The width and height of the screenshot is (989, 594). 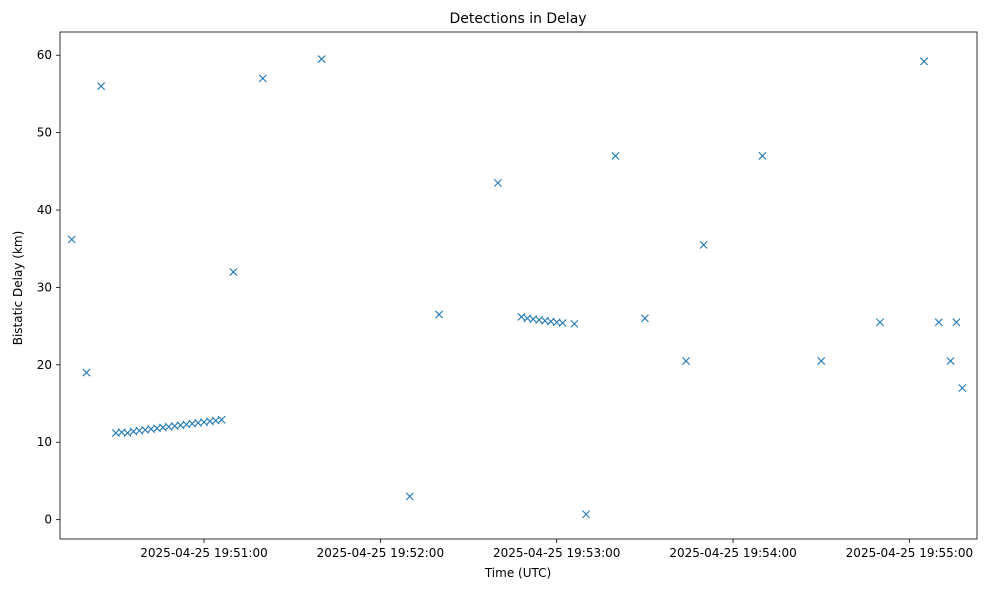 What do you see at coordinates (48, 520) in the screenshot?
I see `y-tick-label: 0` at bounding box center [48, 520].